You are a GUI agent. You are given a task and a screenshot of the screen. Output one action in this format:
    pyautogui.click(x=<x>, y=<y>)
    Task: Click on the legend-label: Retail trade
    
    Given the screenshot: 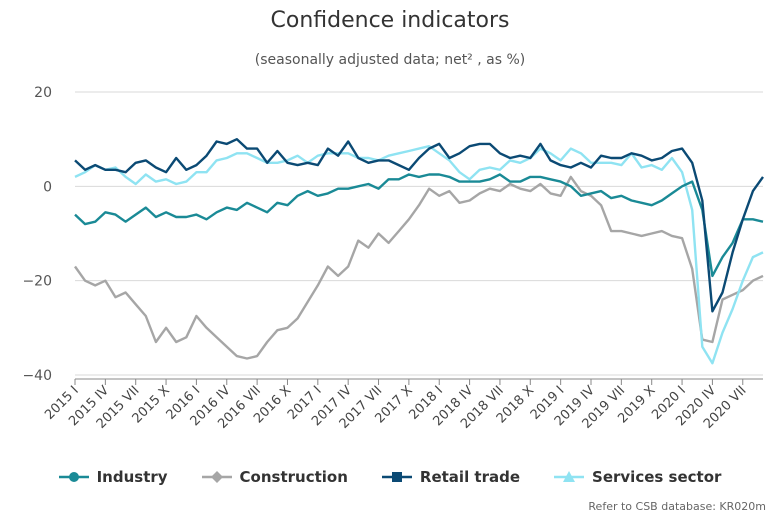 What is the action you would take?
    pyautogui.click(x=470, y=477)
    